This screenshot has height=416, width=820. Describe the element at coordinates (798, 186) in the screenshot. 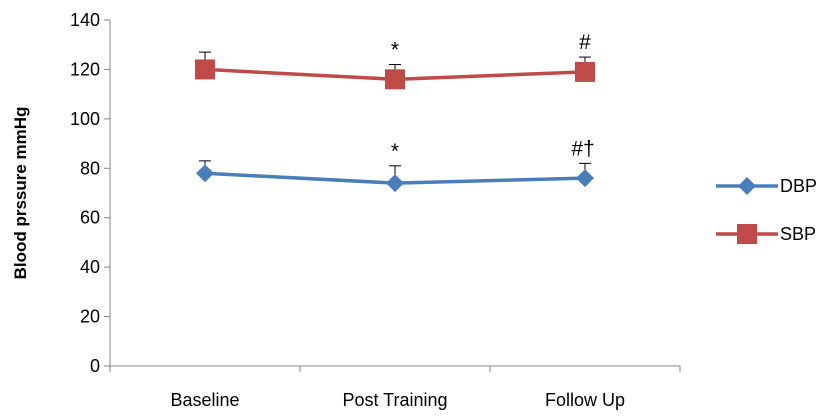

I see `legend-label: DBP` at that location.